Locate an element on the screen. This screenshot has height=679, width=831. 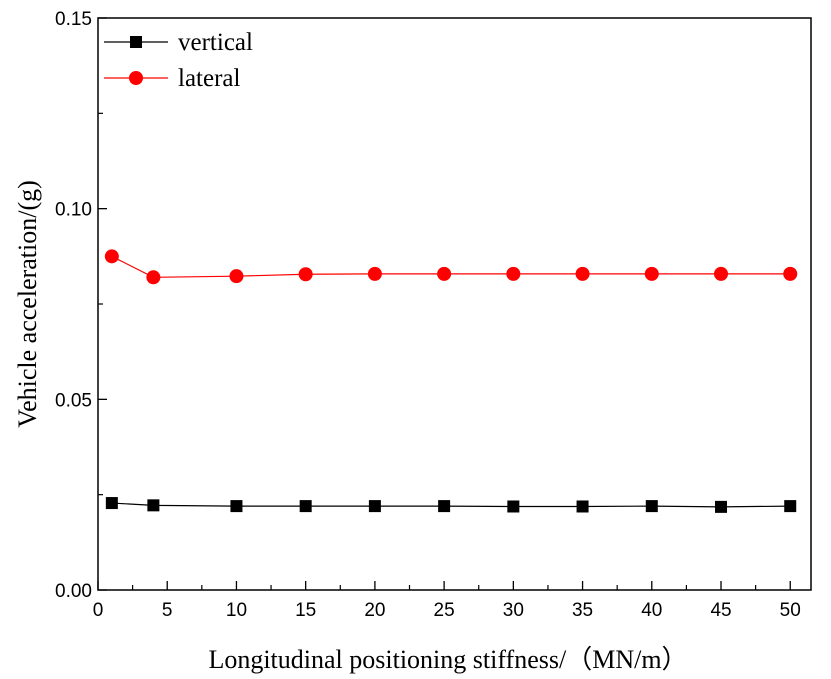
series-line-vertical is located at coordinates (451, 505).